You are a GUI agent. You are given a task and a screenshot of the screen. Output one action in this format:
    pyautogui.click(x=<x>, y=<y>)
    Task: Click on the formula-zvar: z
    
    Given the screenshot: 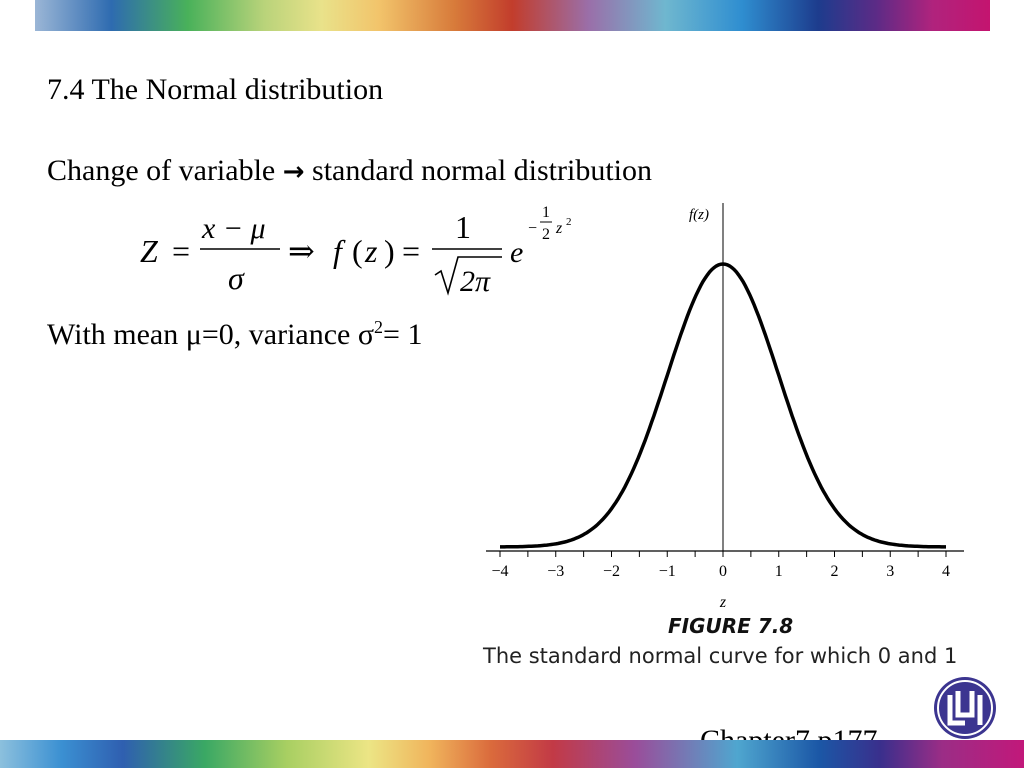 What is the action you would take?
    pyautogui.click(x=371, y=251)
    